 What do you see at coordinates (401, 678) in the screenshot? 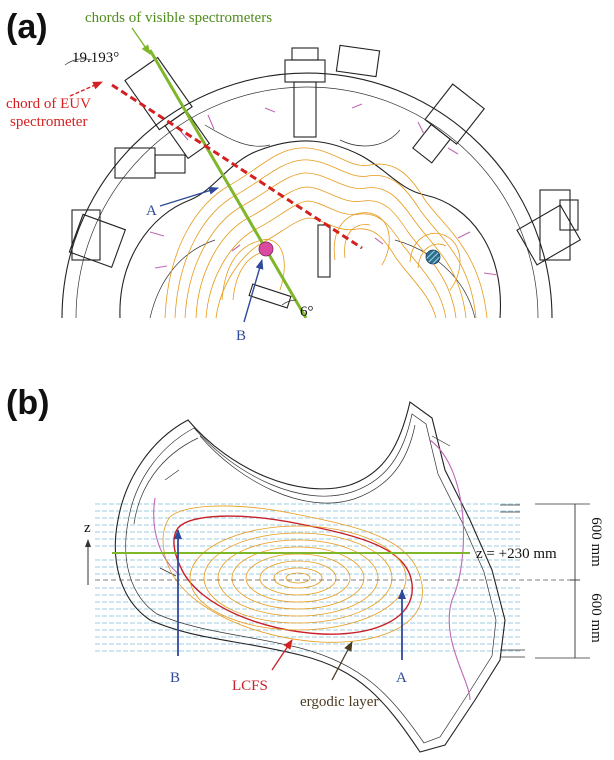
I see `chord-a-label: A` at bounding box center [401, 678].